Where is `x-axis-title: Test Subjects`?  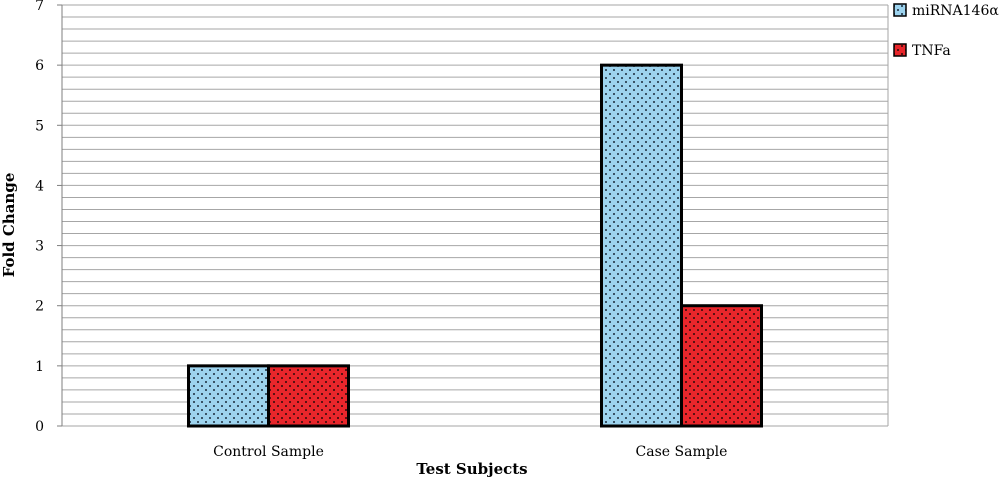 x-axis-title: Test Subjects is located at coordinates (471, 469).